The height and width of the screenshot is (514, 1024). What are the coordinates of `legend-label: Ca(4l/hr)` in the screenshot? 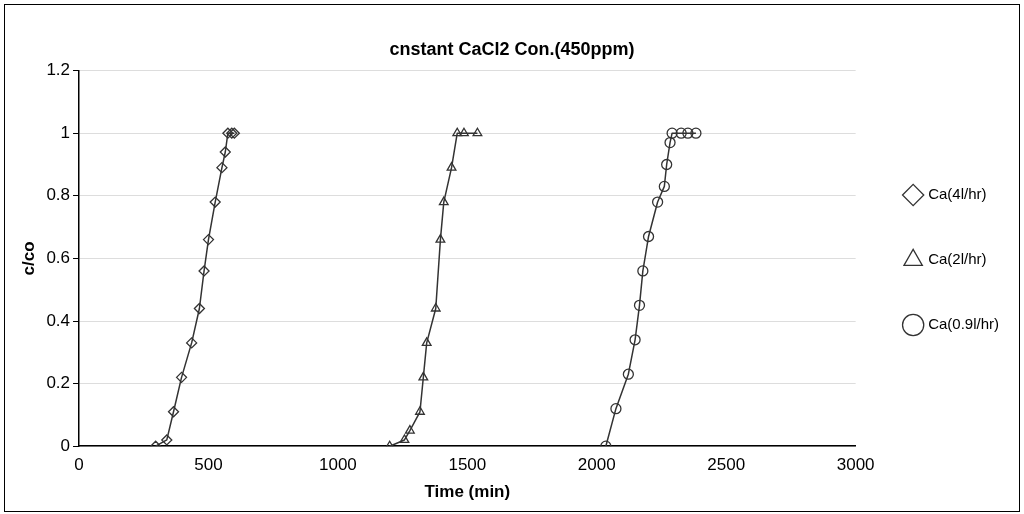 It's located at (957, 194).